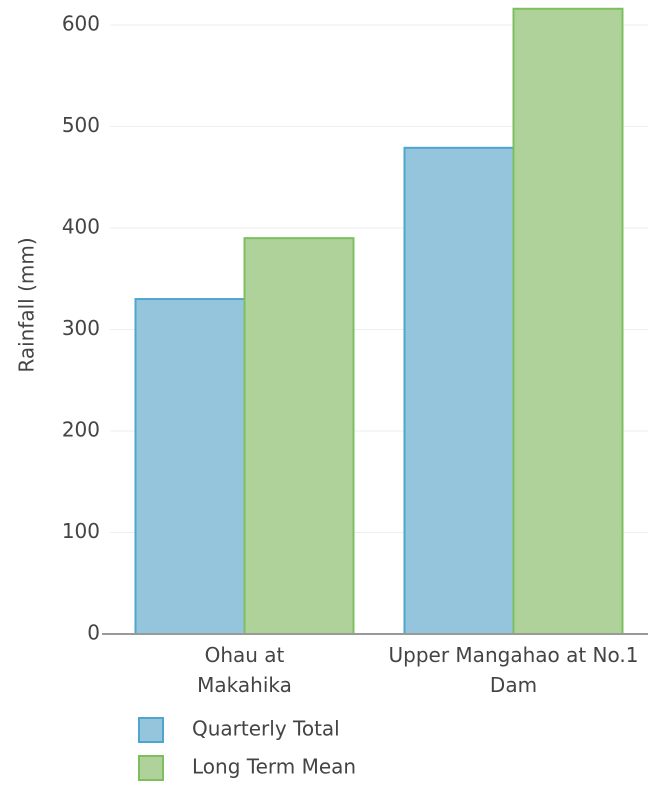 This screenshot has height=786, width=648. I want to click on legend-label: Long Term Mean, so click(274, 767).